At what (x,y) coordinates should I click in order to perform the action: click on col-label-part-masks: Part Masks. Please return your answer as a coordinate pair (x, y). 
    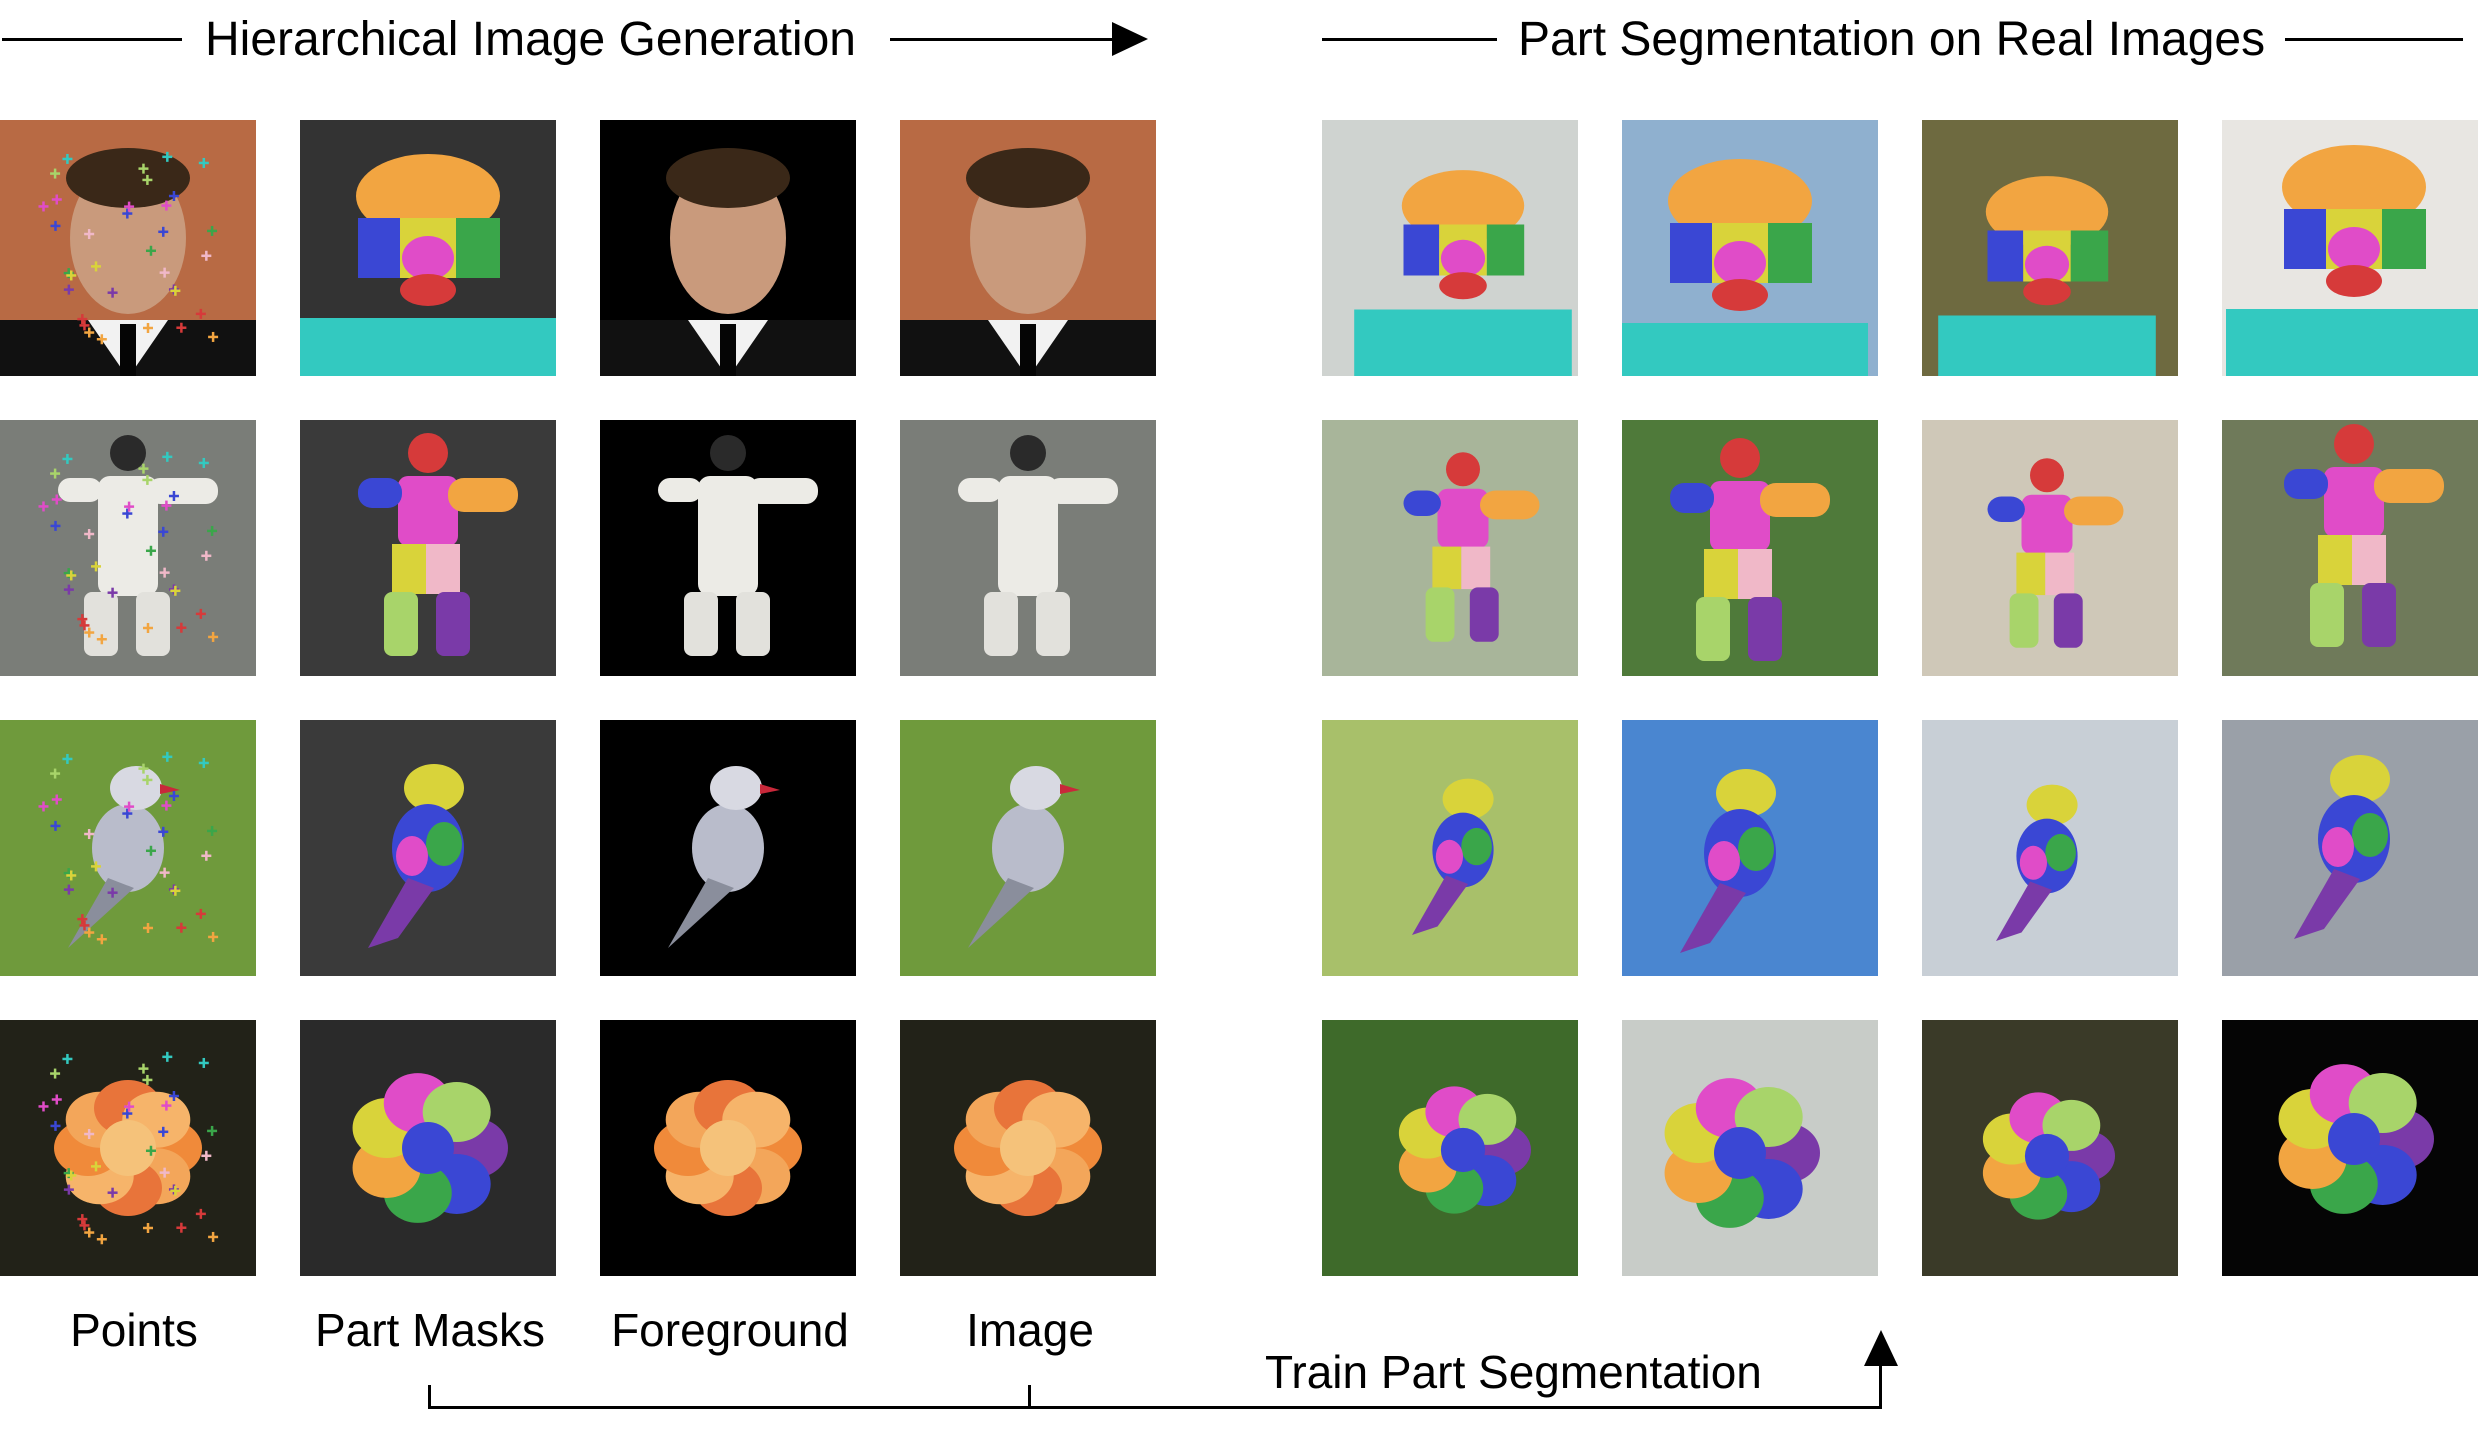
    Looking at the image, I should click on (430, 1330).